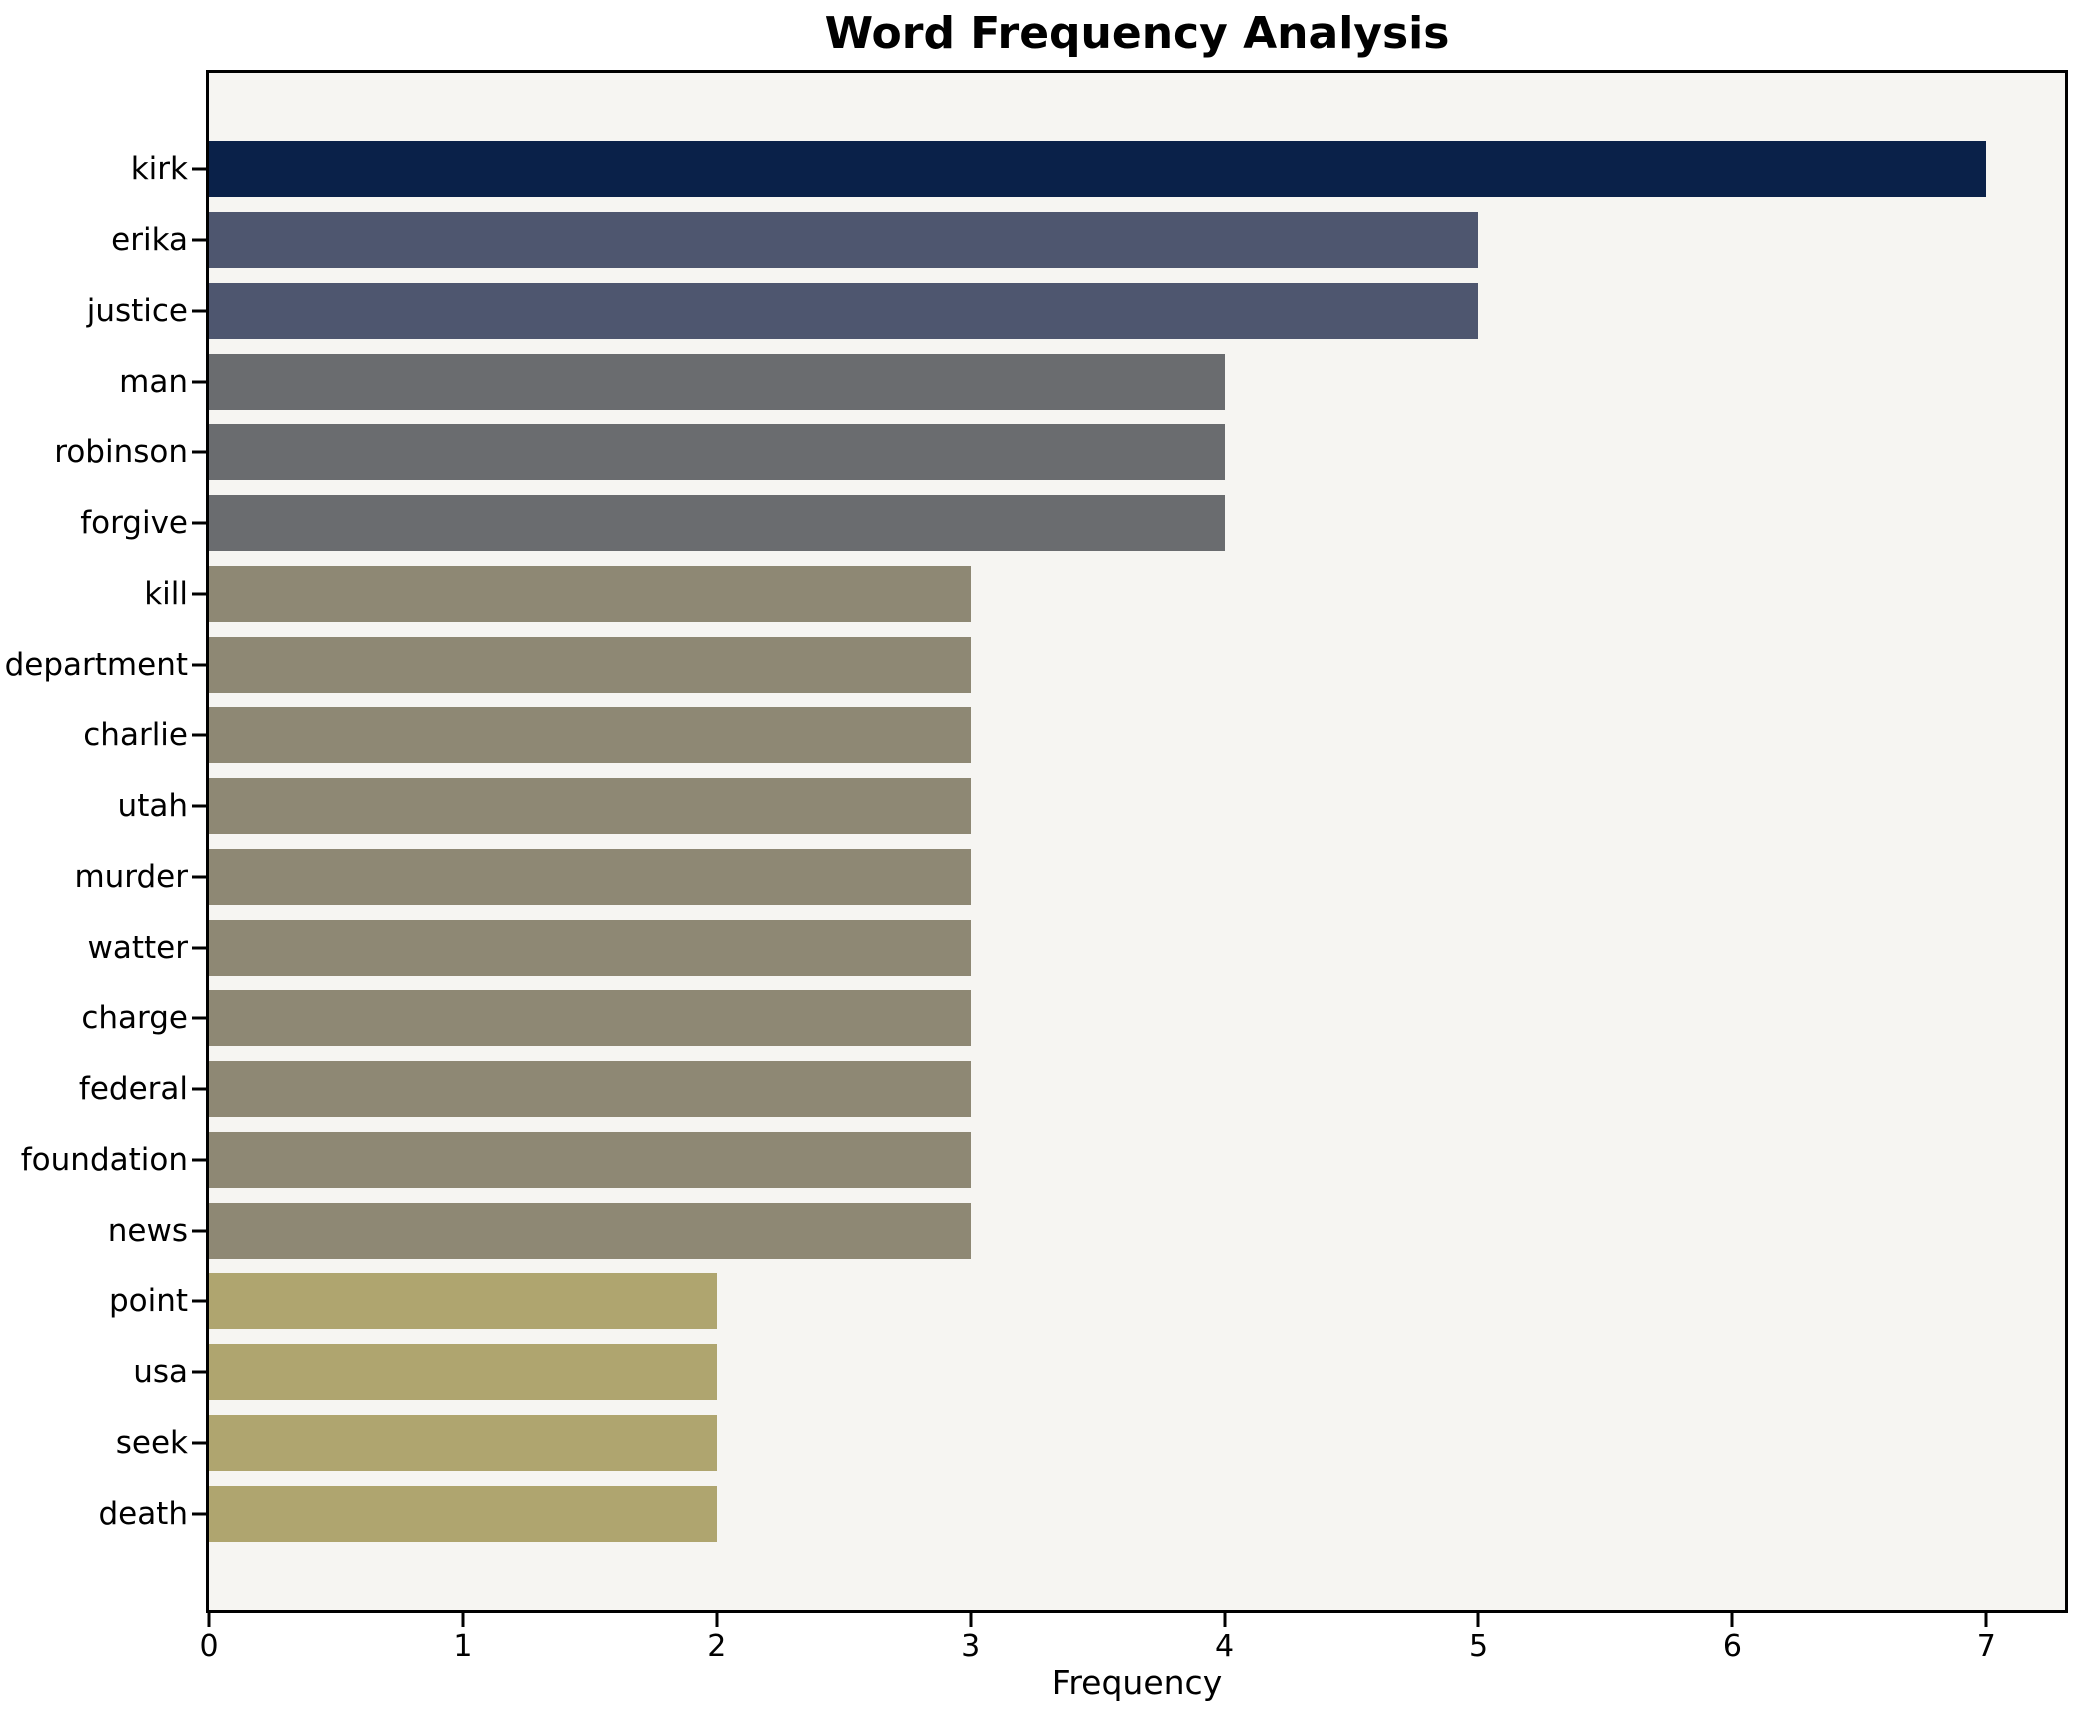  Describe the element at coordinates (137, 947) in the screenshot. I see `y-label-watter: watter` at that location.